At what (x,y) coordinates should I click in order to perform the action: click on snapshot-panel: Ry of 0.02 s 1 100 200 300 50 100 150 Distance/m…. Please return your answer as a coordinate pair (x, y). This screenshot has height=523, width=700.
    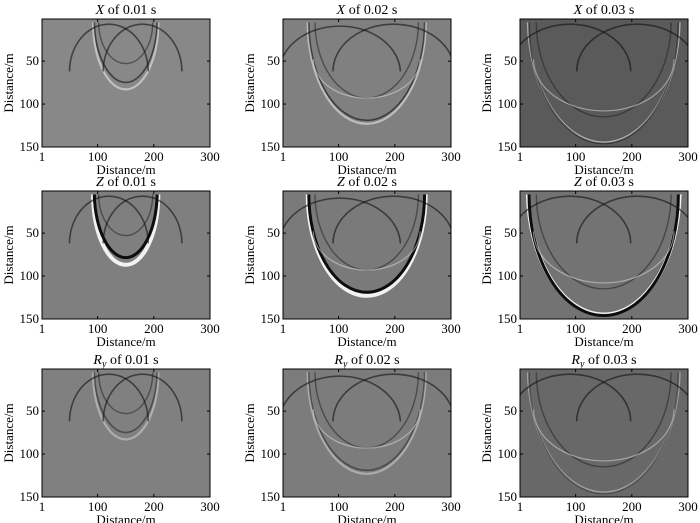
    Looking at the image, I should click on (351, 438).